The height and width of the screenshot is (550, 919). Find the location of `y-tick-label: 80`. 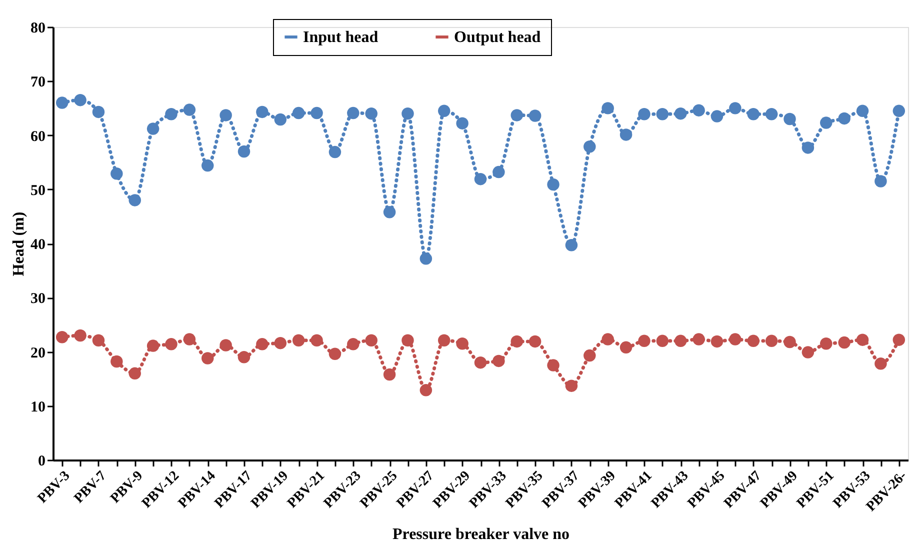

y-tick-label: 80 is located at coordinates (38, 28).